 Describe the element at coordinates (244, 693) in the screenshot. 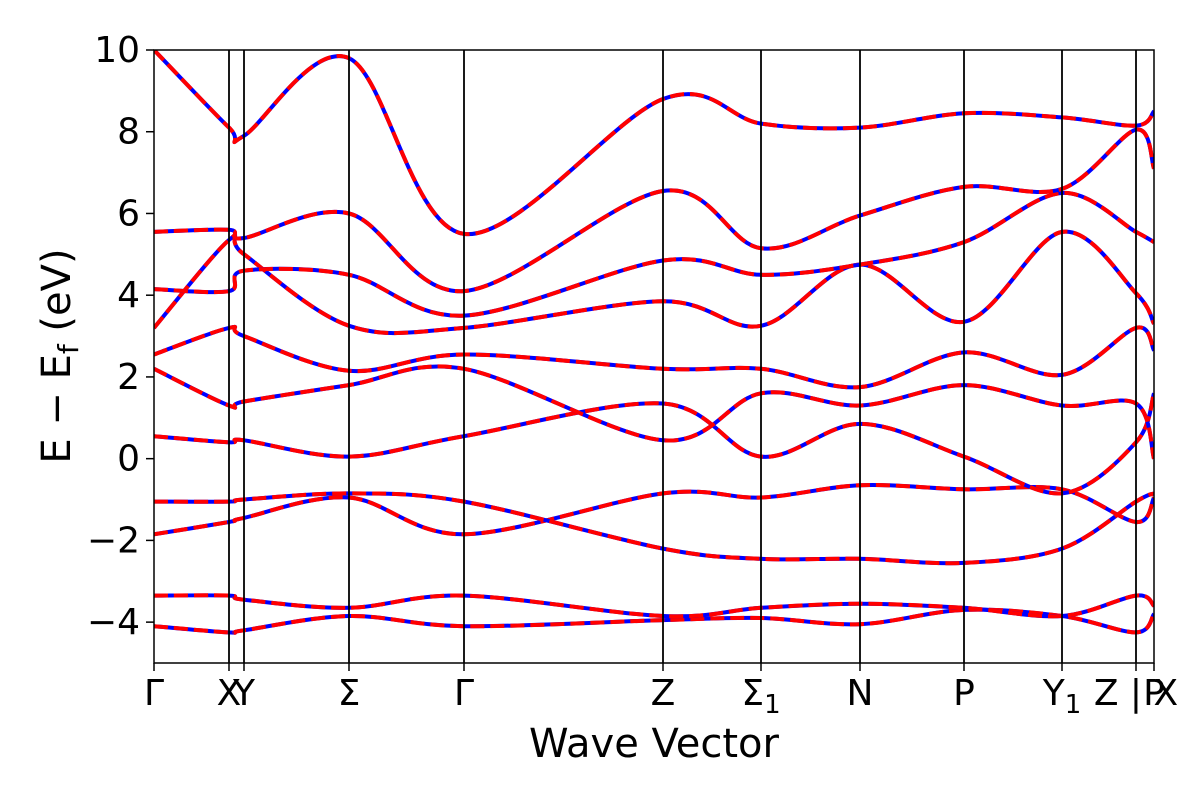

I see `x-tick-label: Y` at that location.